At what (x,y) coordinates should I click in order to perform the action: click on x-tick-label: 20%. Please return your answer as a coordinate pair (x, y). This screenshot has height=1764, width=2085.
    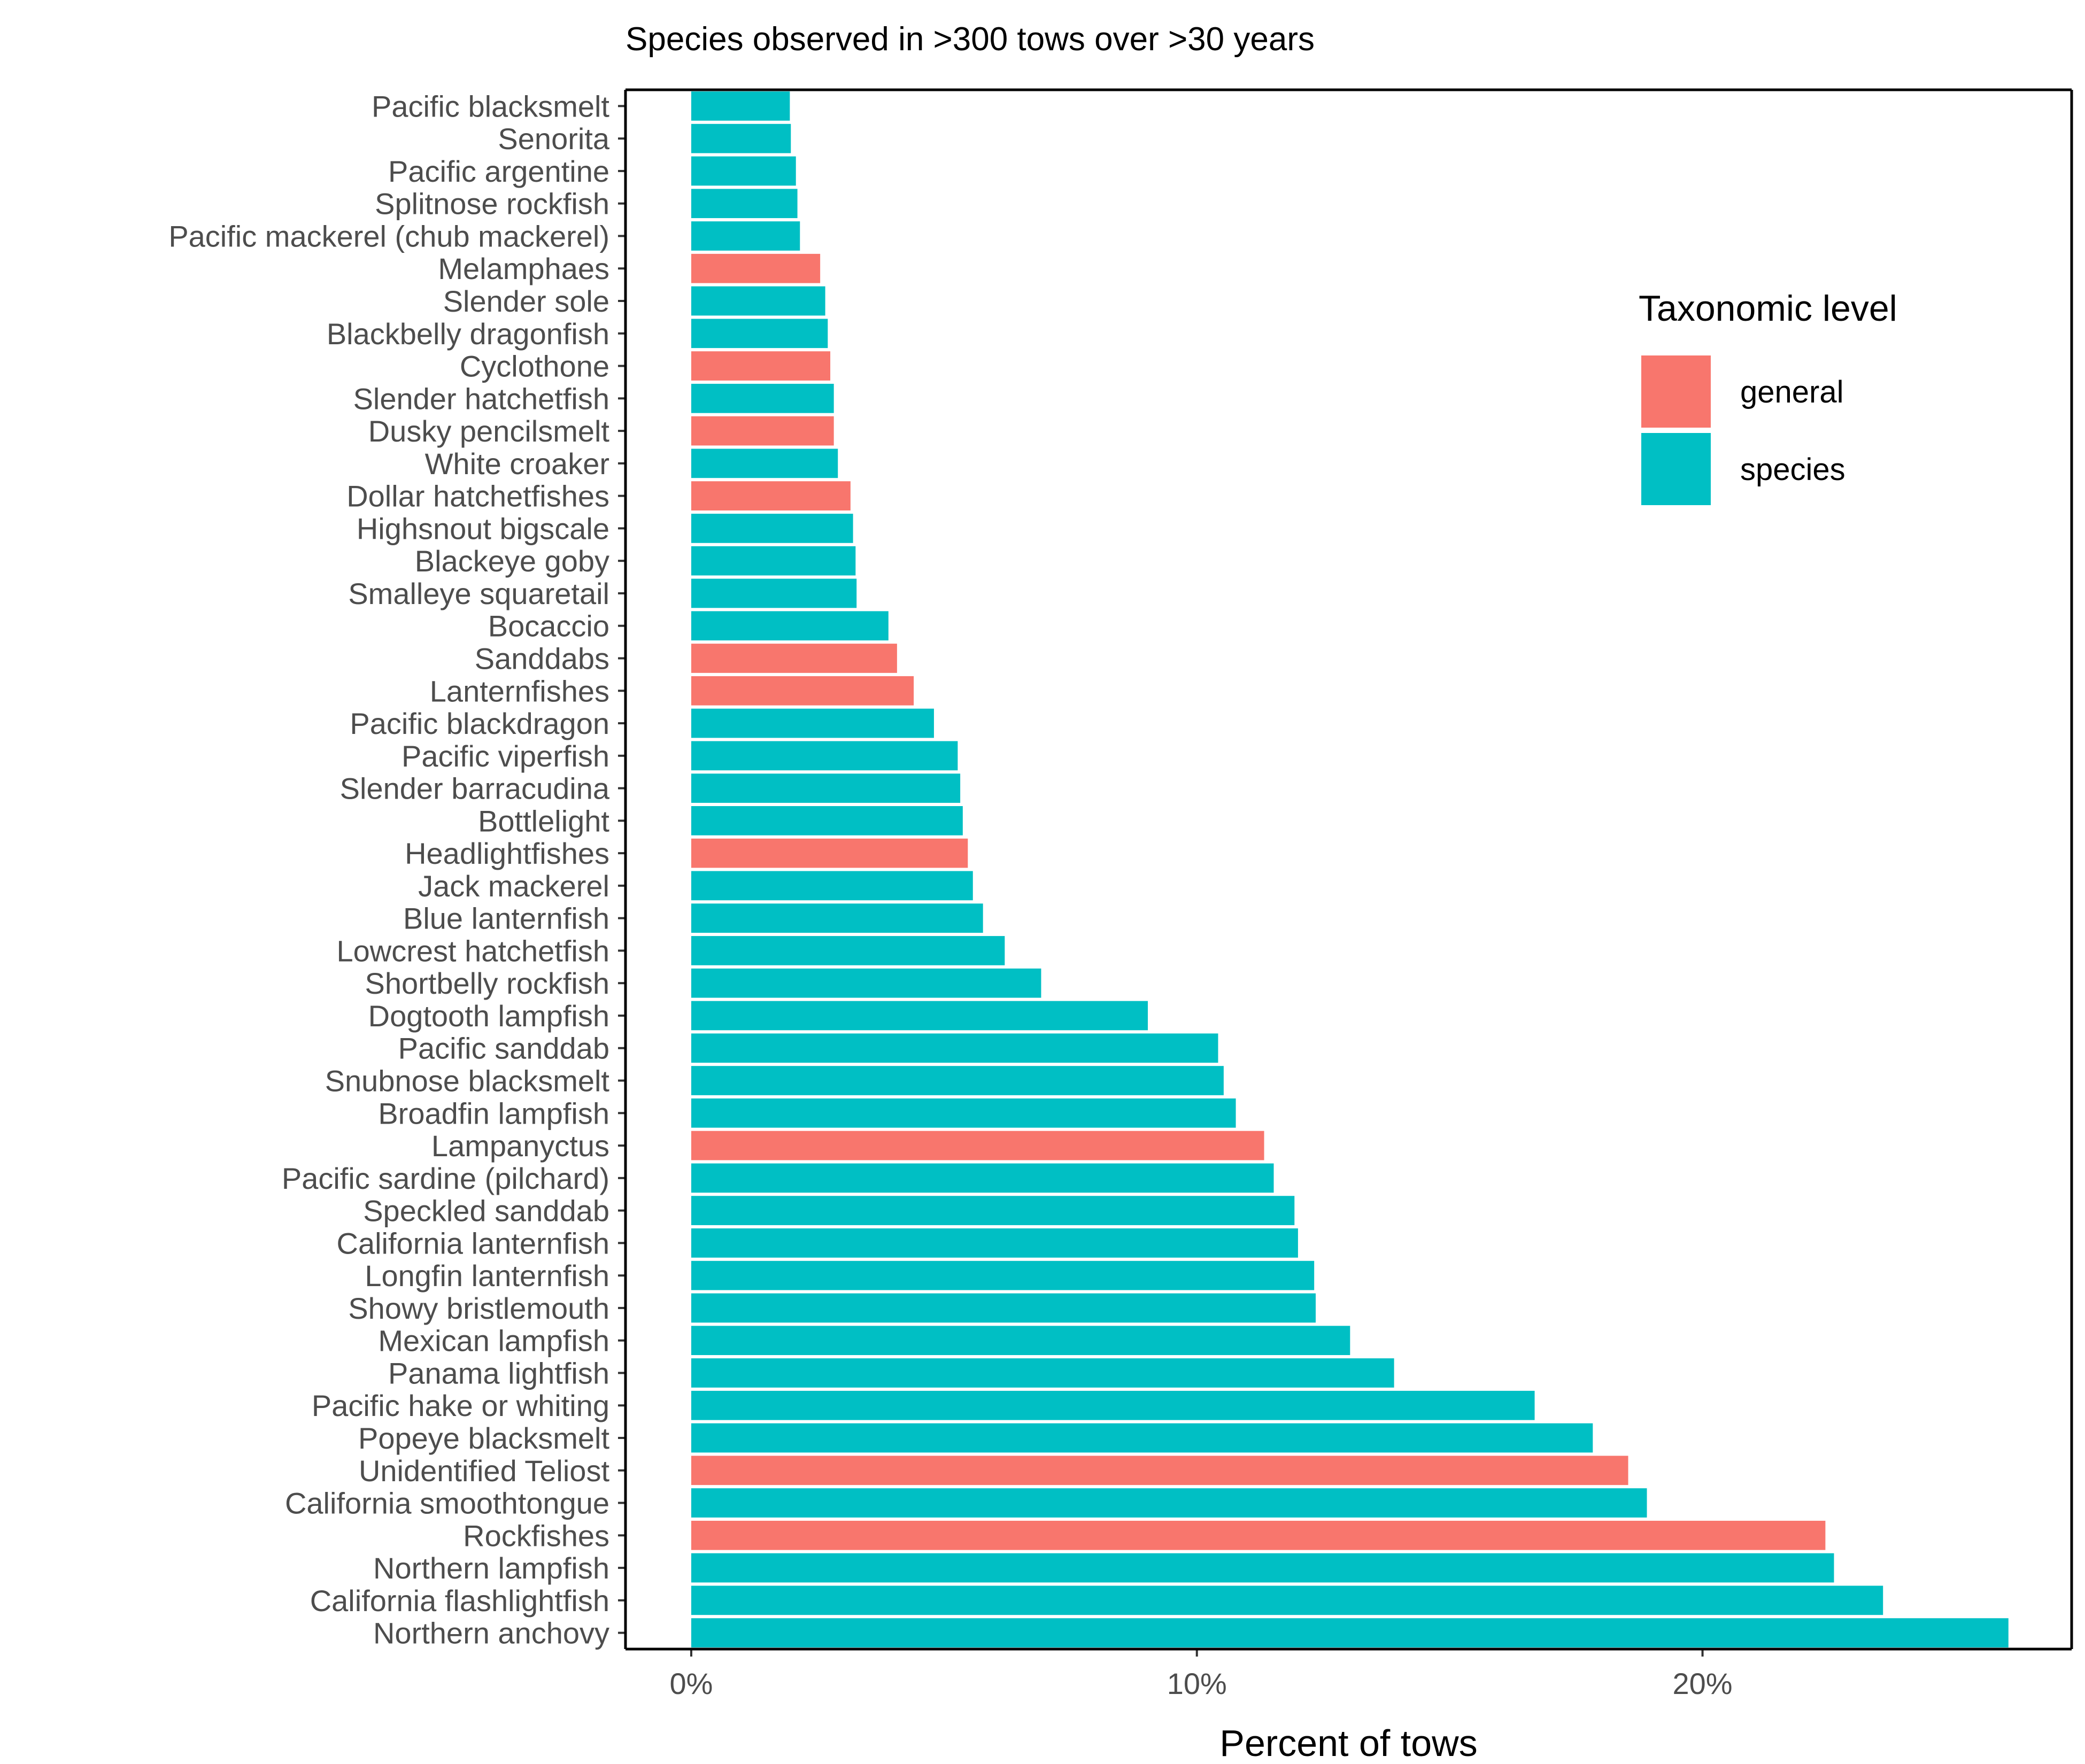
    Looking at the image, I should click on (1703, 1683).